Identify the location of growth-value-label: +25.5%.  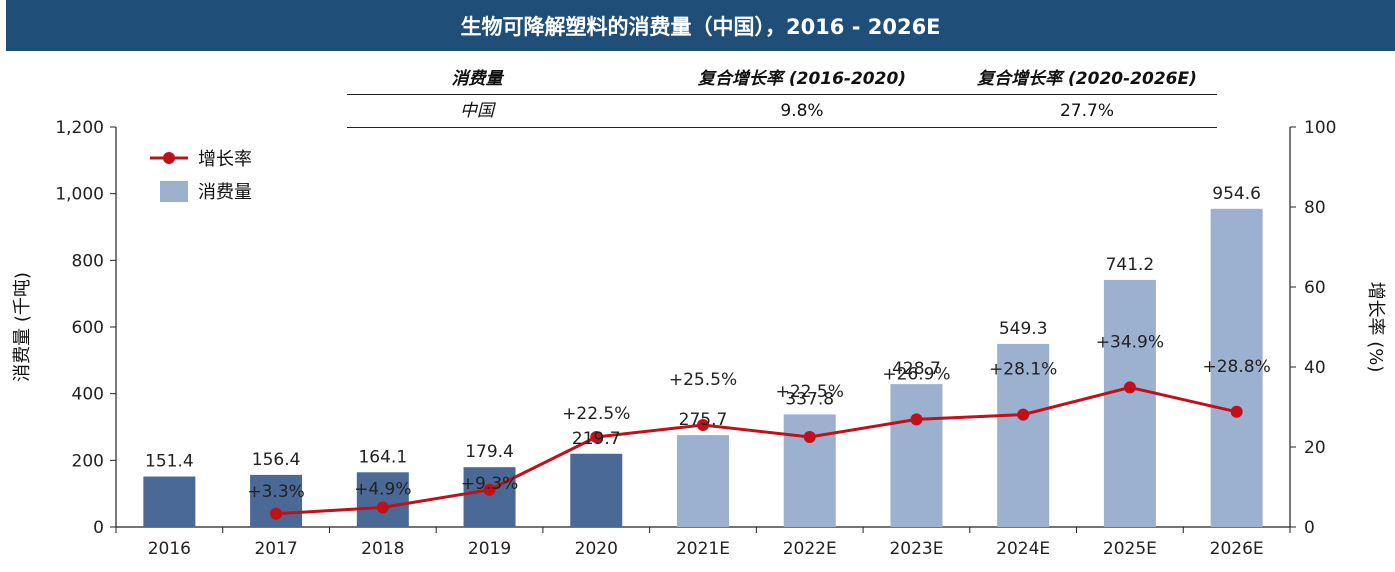
(703, 380).